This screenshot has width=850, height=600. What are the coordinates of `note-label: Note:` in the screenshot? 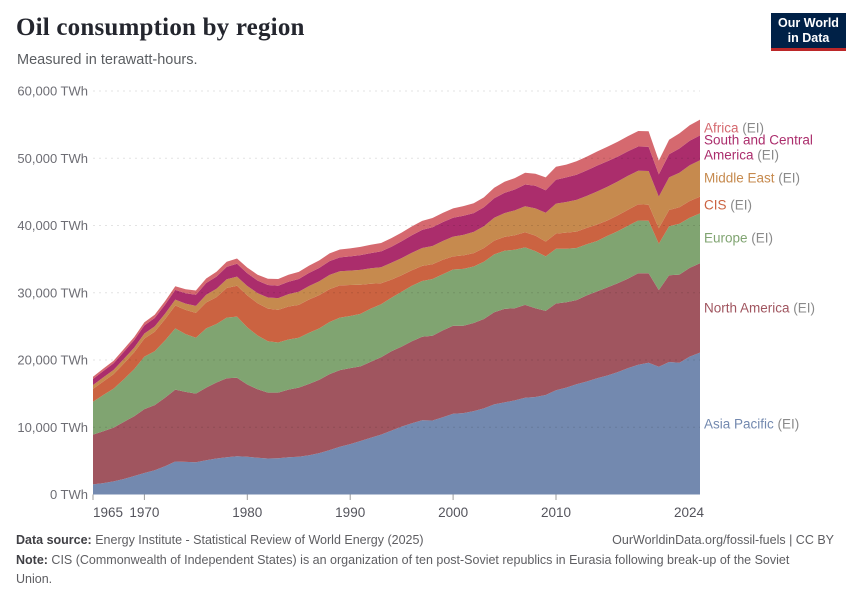 It's located at (32, 560).